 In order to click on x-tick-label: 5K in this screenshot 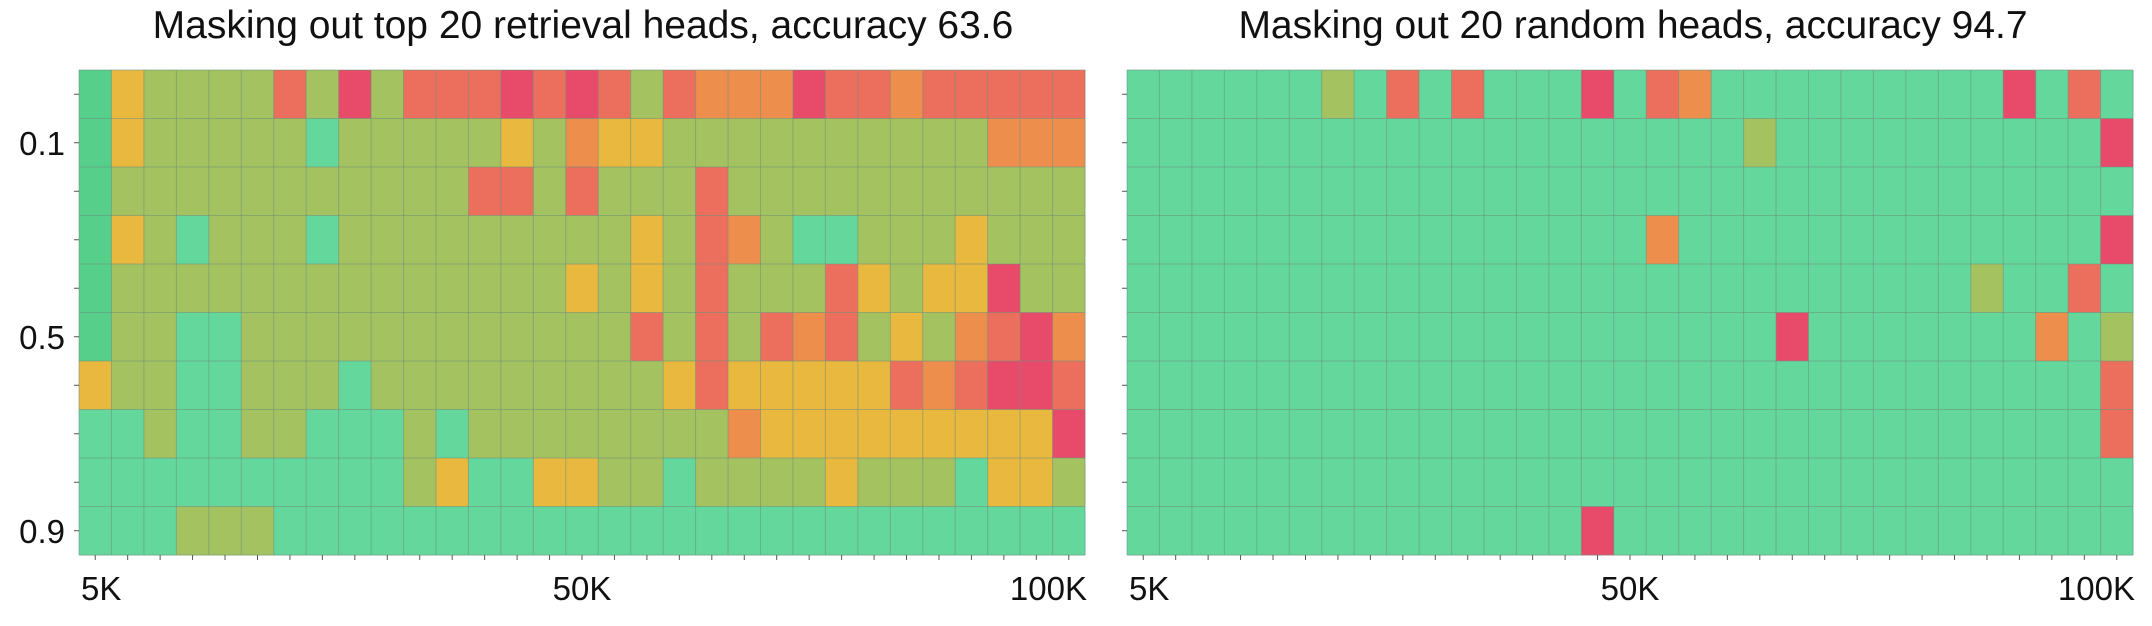, I will do `click(1149, 588)`.